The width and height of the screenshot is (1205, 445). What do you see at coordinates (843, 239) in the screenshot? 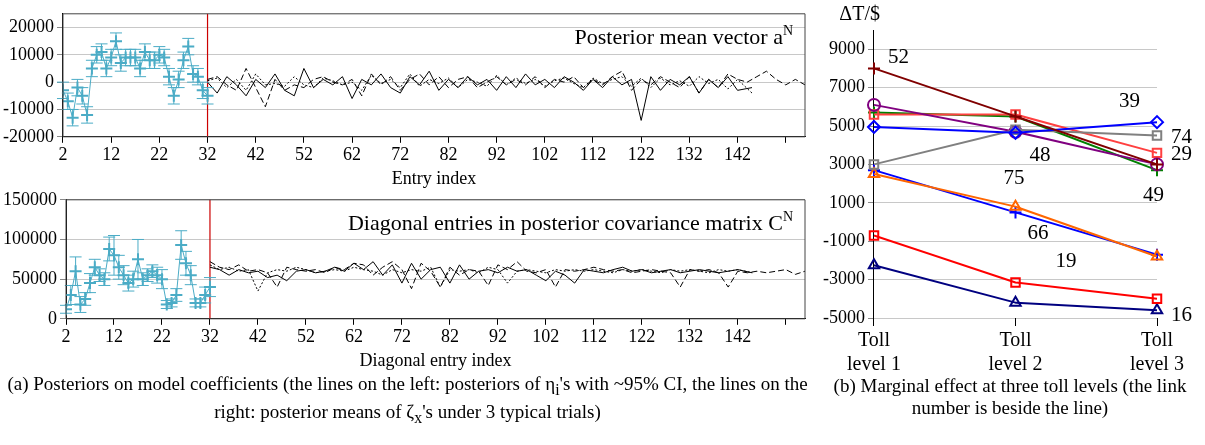
I see `y-tick-label: -1000` at bounding box center [843, 239].